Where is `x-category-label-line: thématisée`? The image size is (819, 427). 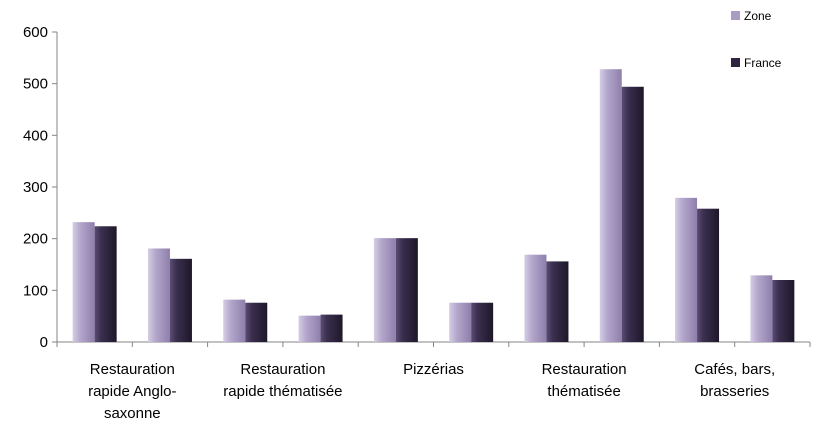
x-category-label-line: thématisée is located at coordinates (583, 391).